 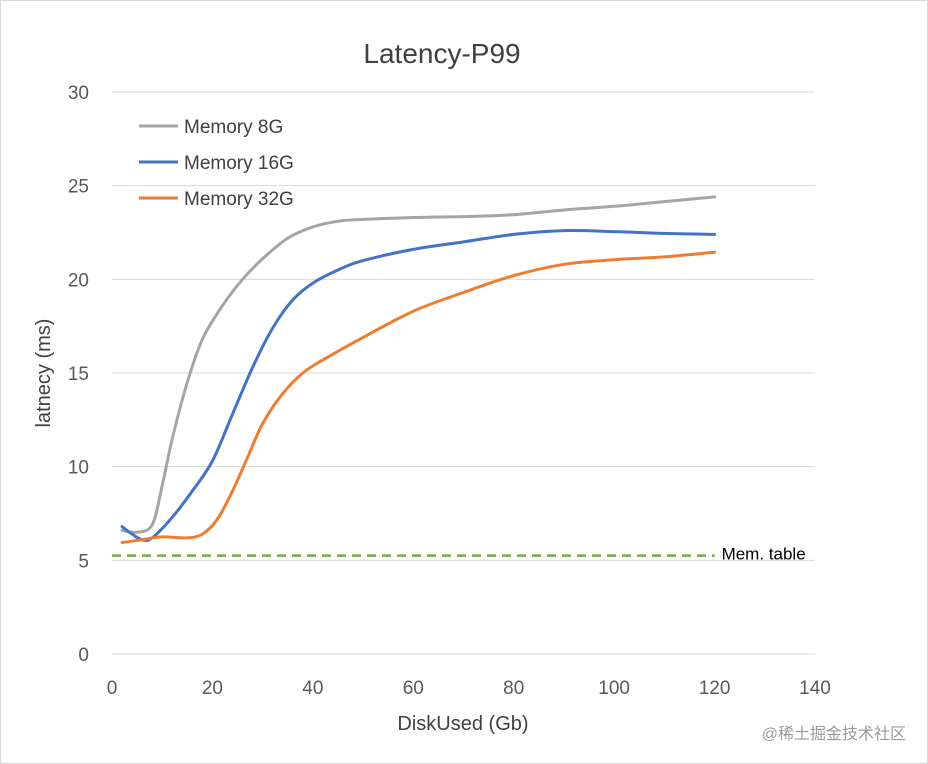 I want to click on y-tick-15: 15, so click(x=78, y=374).